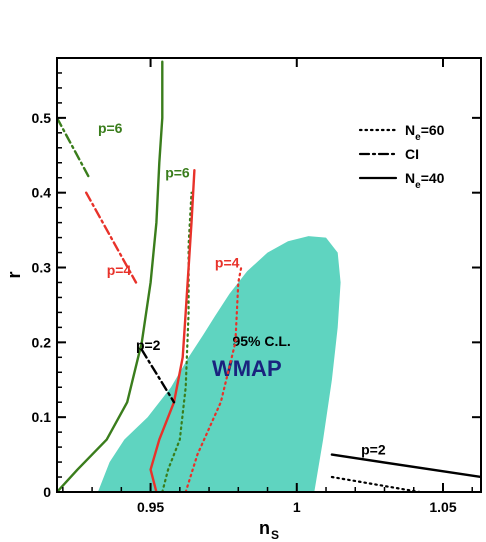  I want to click on region-cl-label: 95% C.L., so click(261, 341).